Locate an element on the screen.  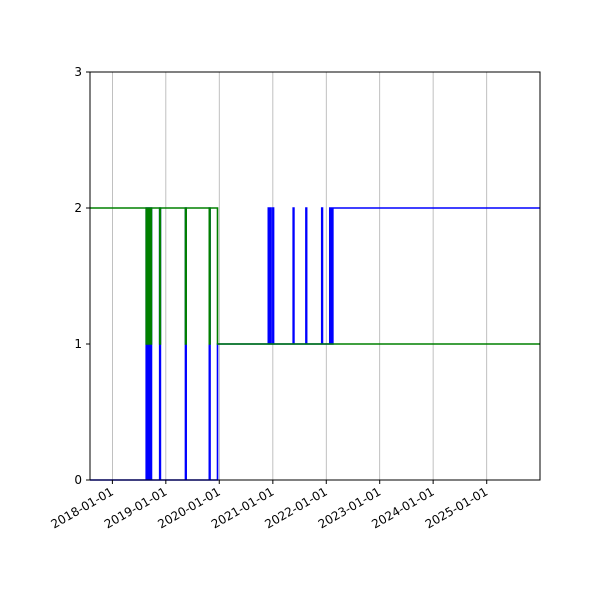
y-tick-label: 1 is located at coordinates (78, 344).